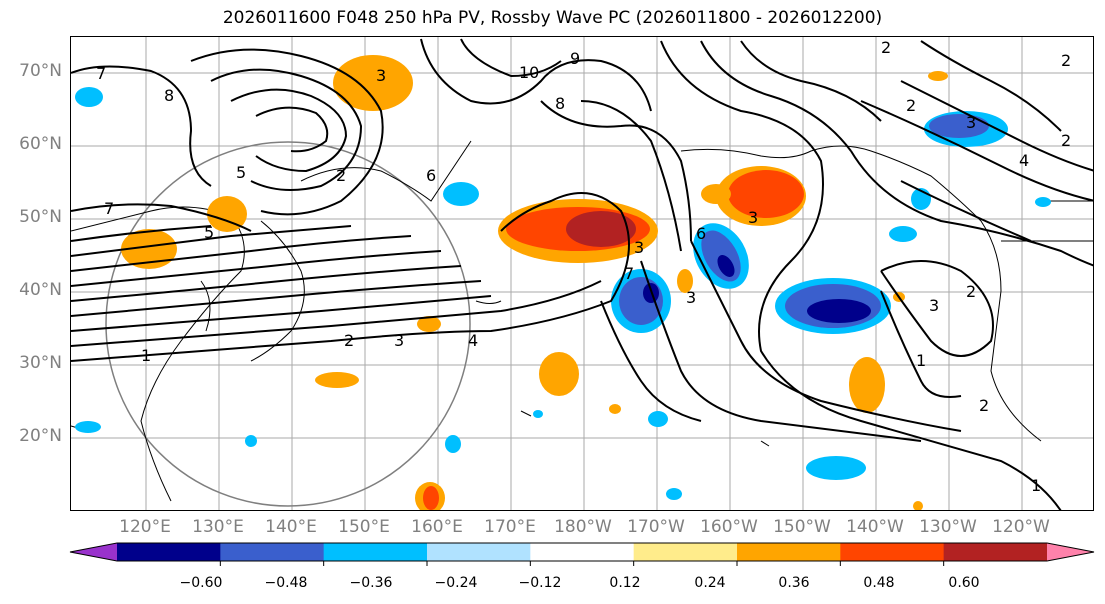 This screenshot has width=1105, height=604. What do you see at coordinates (218, 527) in the screenshot?
I see `lon-label-130e: 130°E` at bounding box center [218, 527].